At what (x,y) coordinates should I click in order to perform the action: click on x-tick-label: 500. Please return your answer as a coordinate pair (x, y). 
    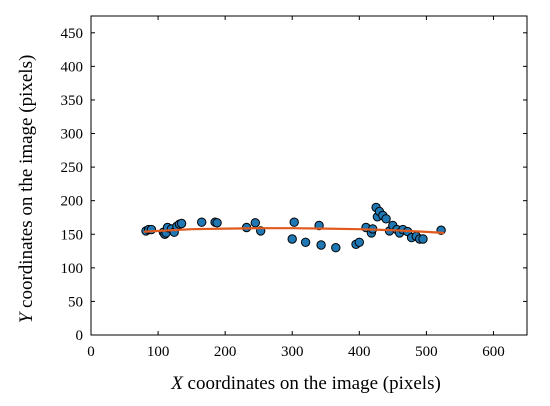
    Looking at the image, I should click on (426, 352).